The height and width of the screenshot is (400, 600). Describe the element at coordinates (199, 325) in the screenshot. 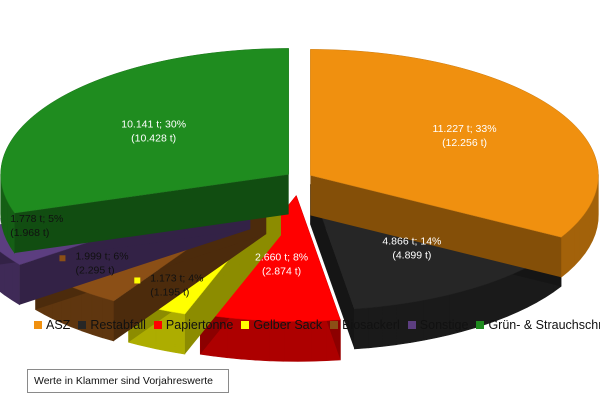

I see `legend-label-papiertonne: Papiertonne` at that location.